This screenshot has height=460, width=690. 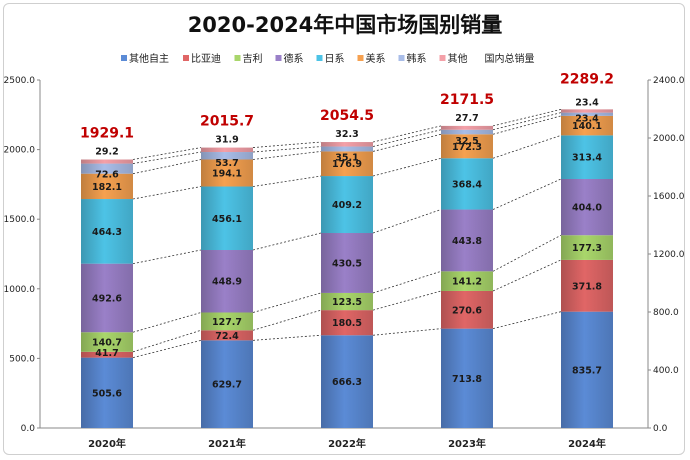 I want to click on segment-value-label: 456.1, so click(x=227, y=219).